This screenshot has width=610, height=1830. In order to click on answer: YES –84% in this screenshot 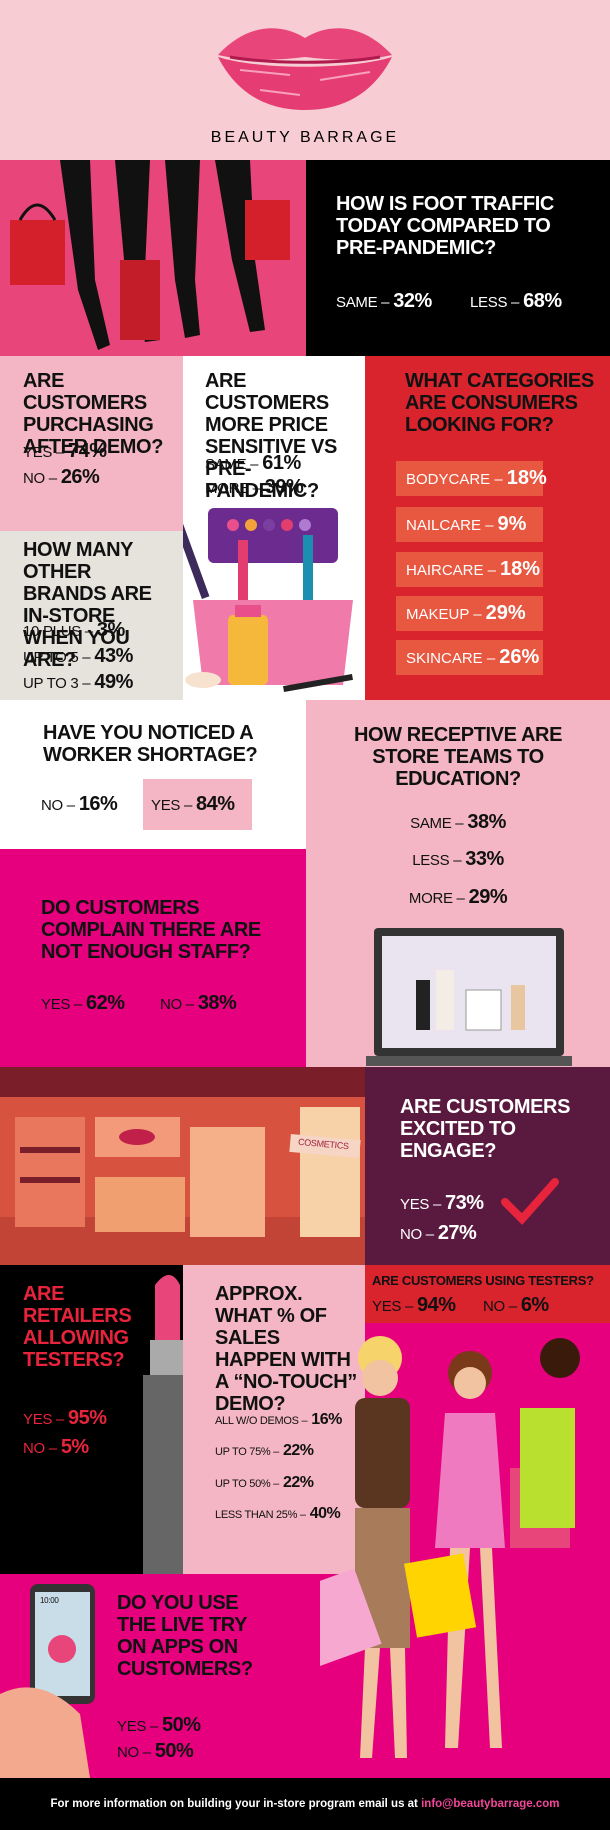, I will do `click(197, 804)`.